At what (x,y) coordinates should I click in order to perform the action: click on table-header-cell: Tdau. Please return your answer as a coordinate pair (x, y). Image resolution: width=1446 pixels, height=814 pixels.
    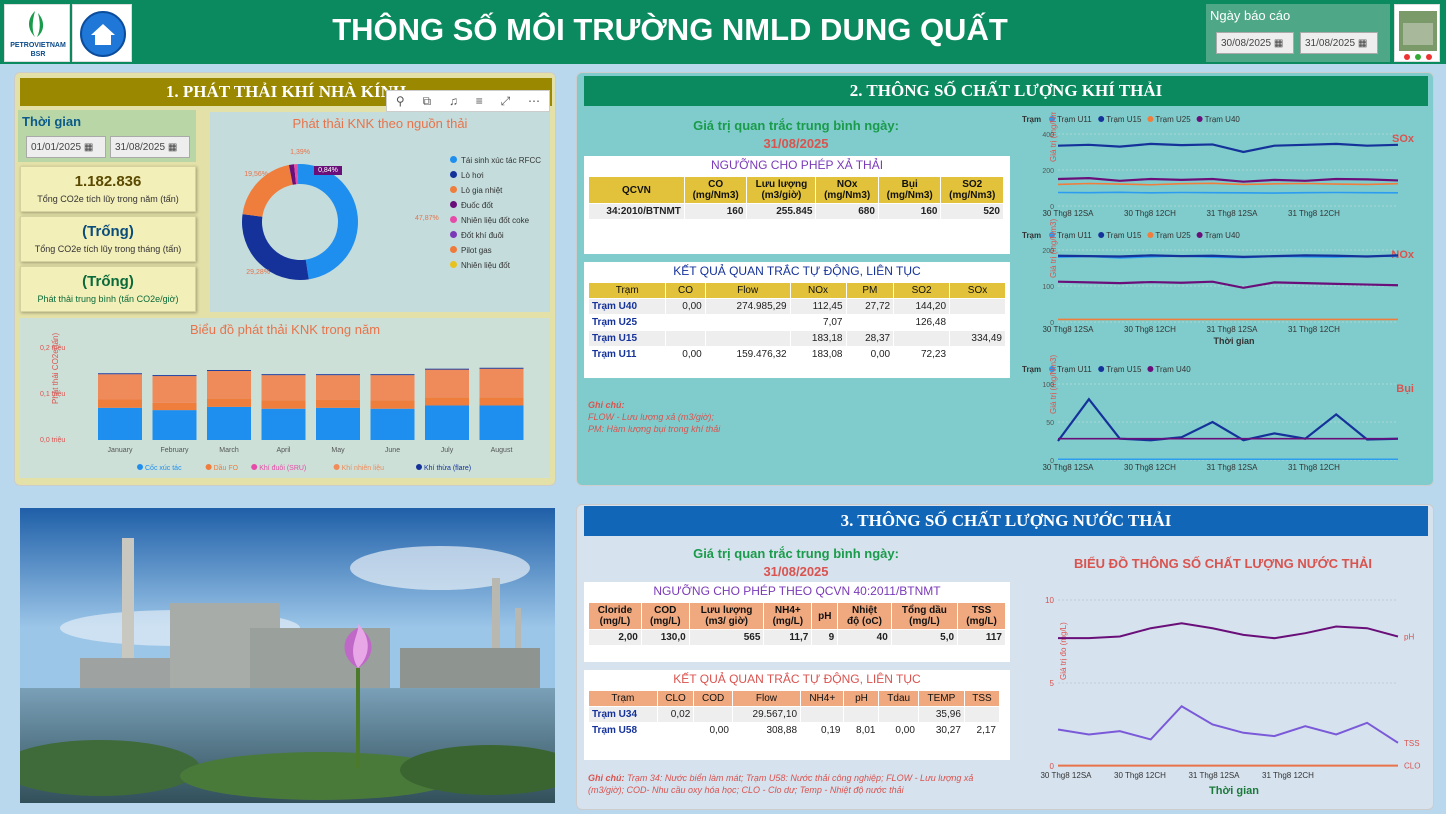
    Looking at the image, I should click on (898, 698).